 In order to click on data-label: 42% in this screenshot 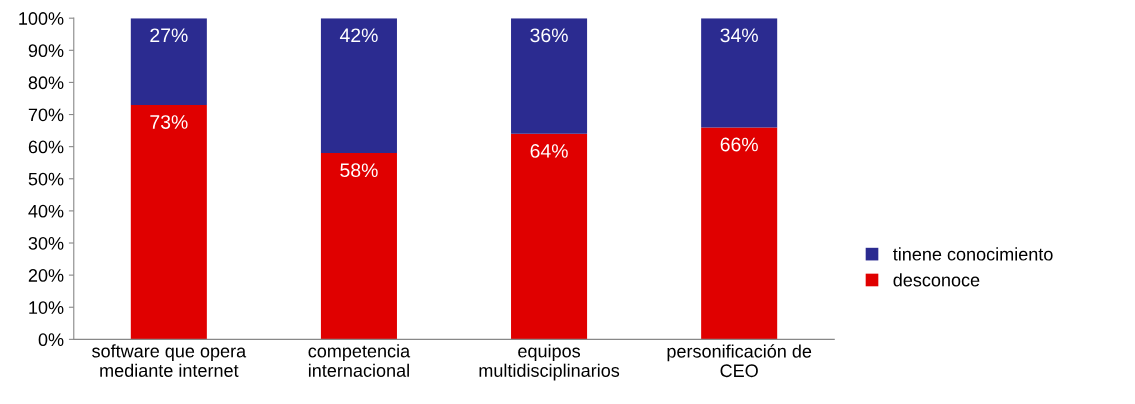, I will do `click(358, 35)`.